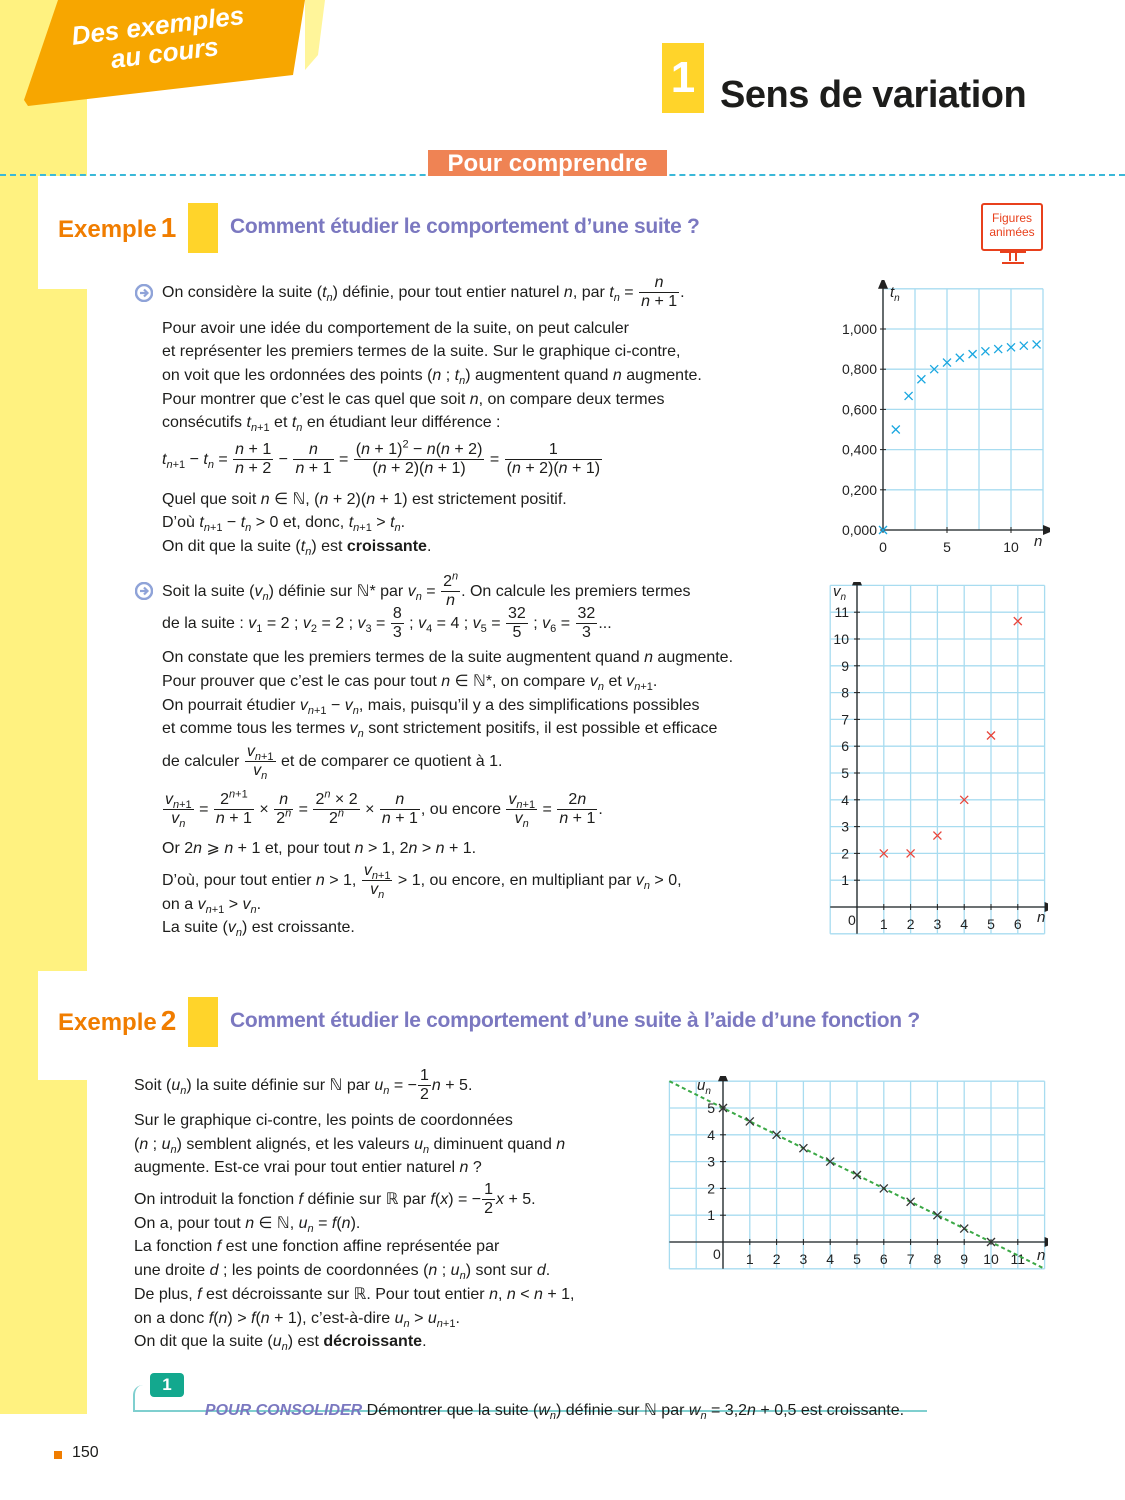  I want to click on x-tick-label: 11, so click(1018, 1259).